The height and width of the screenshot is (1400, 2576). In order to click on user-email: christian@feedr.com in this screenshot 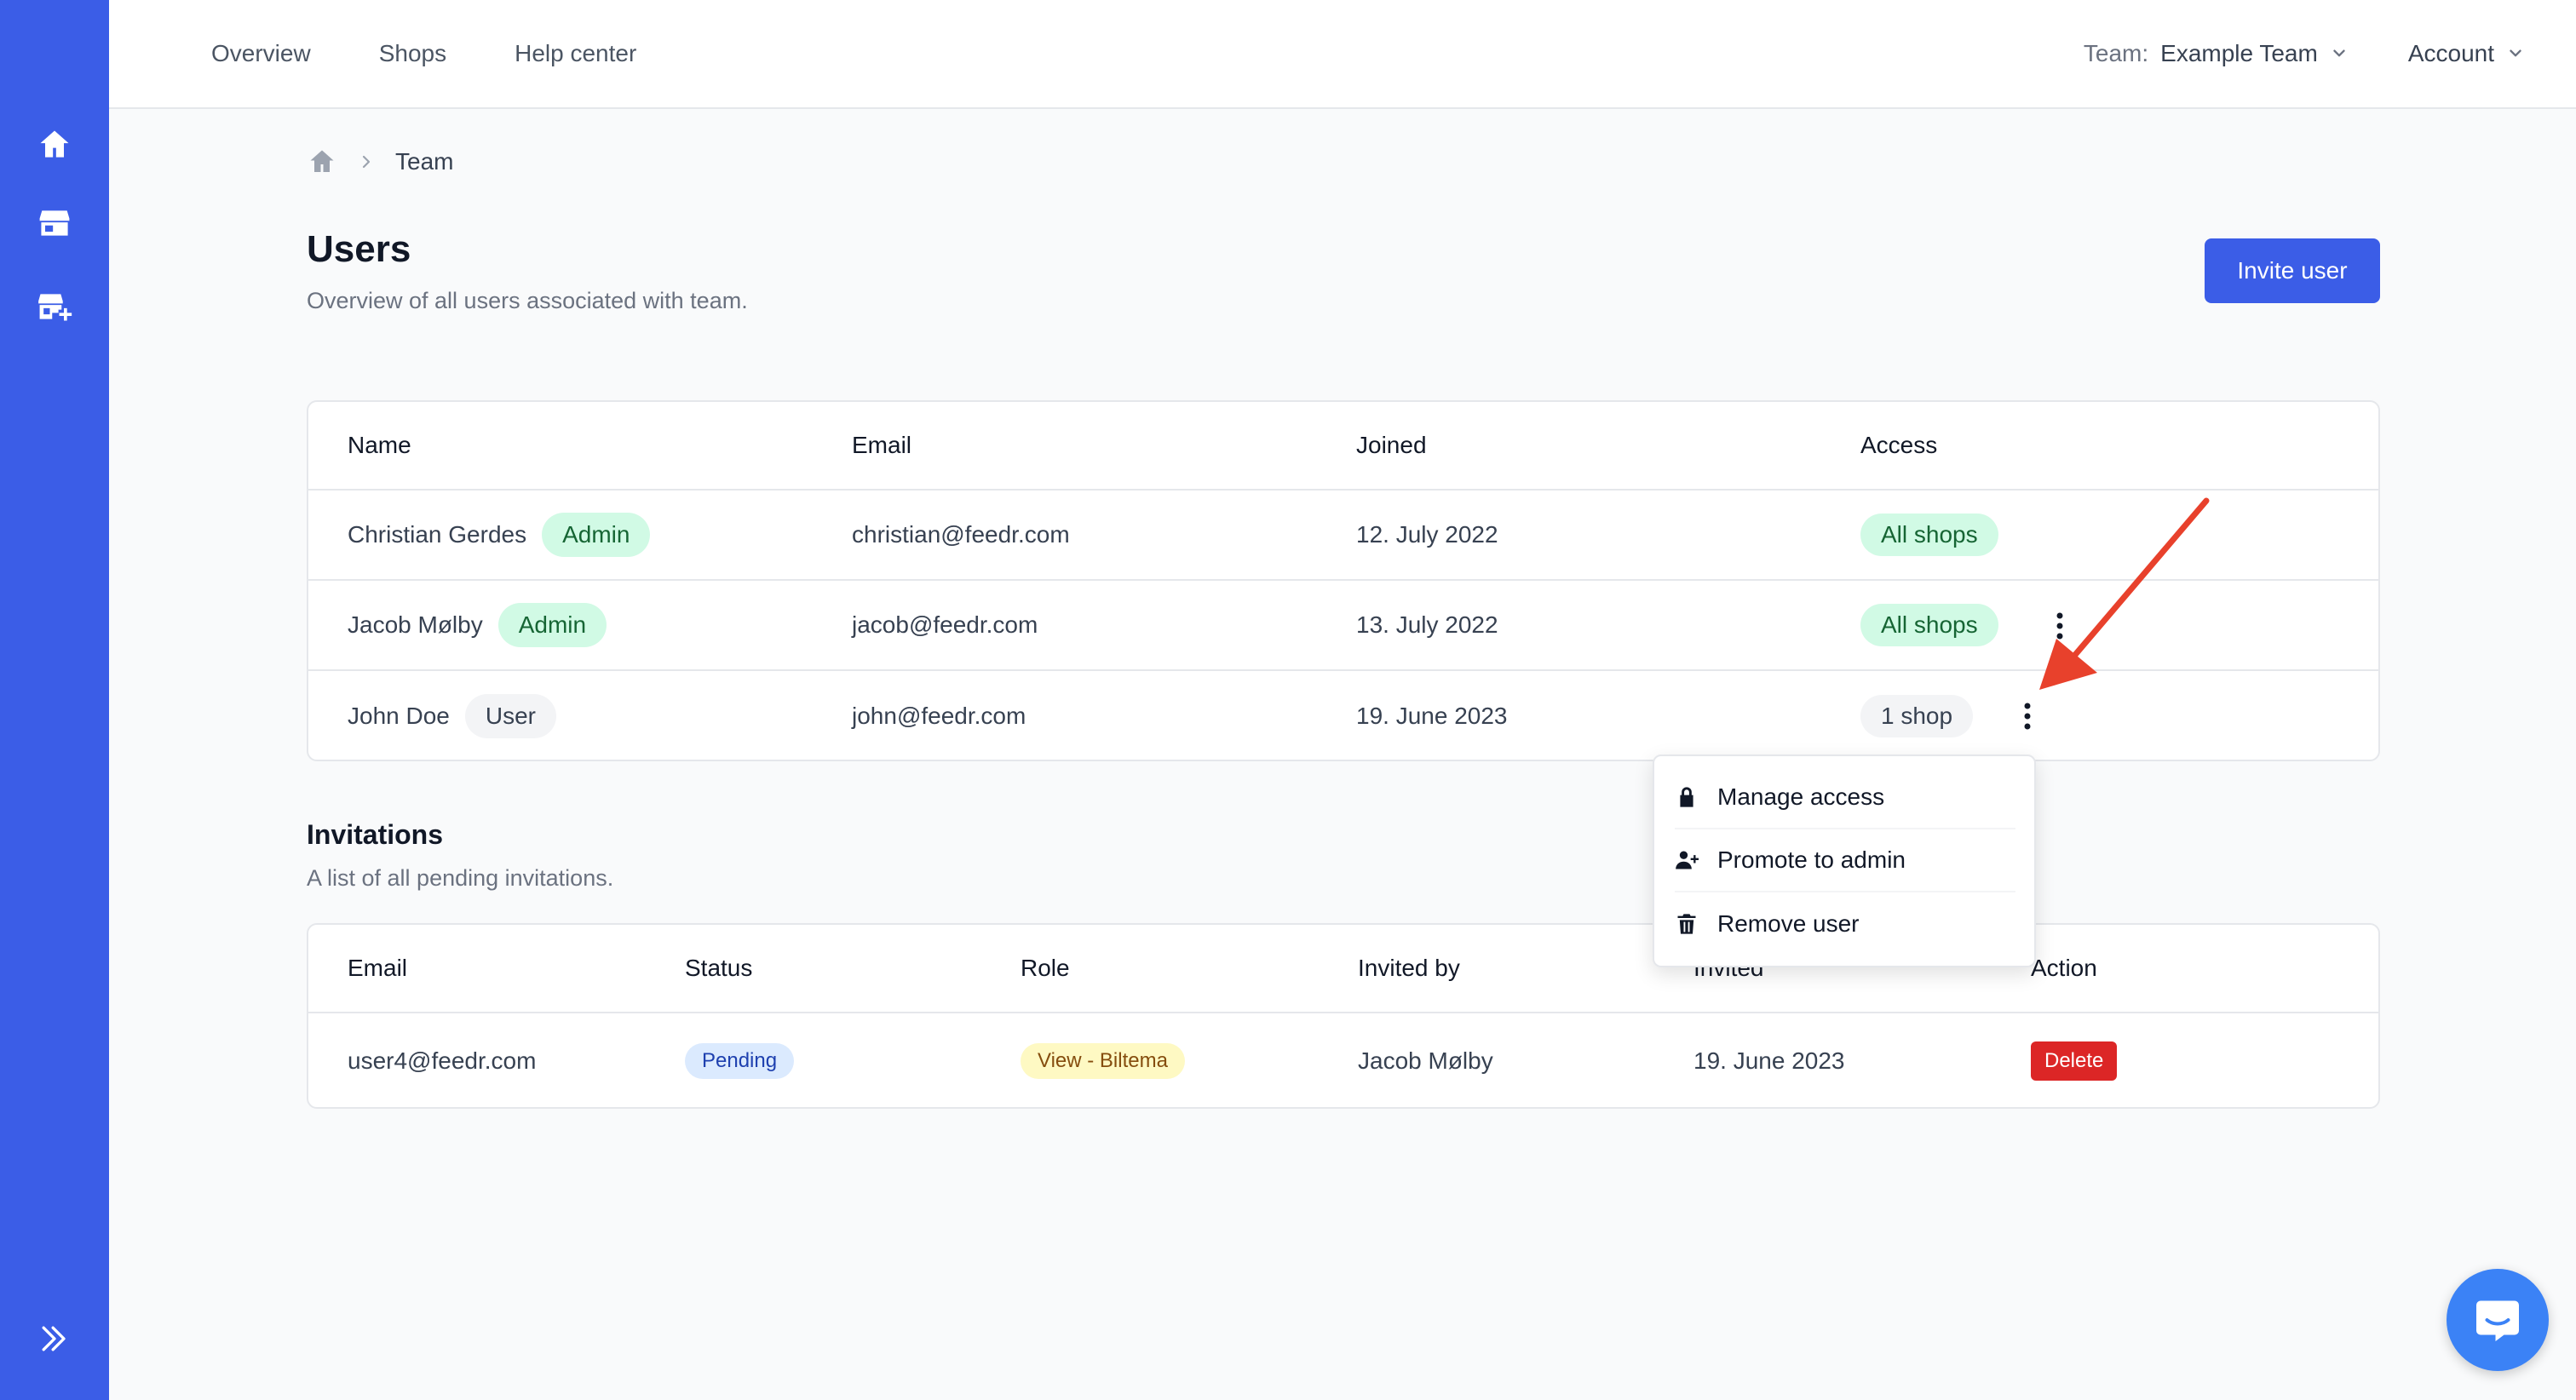, I will do `click(961, 534)`.